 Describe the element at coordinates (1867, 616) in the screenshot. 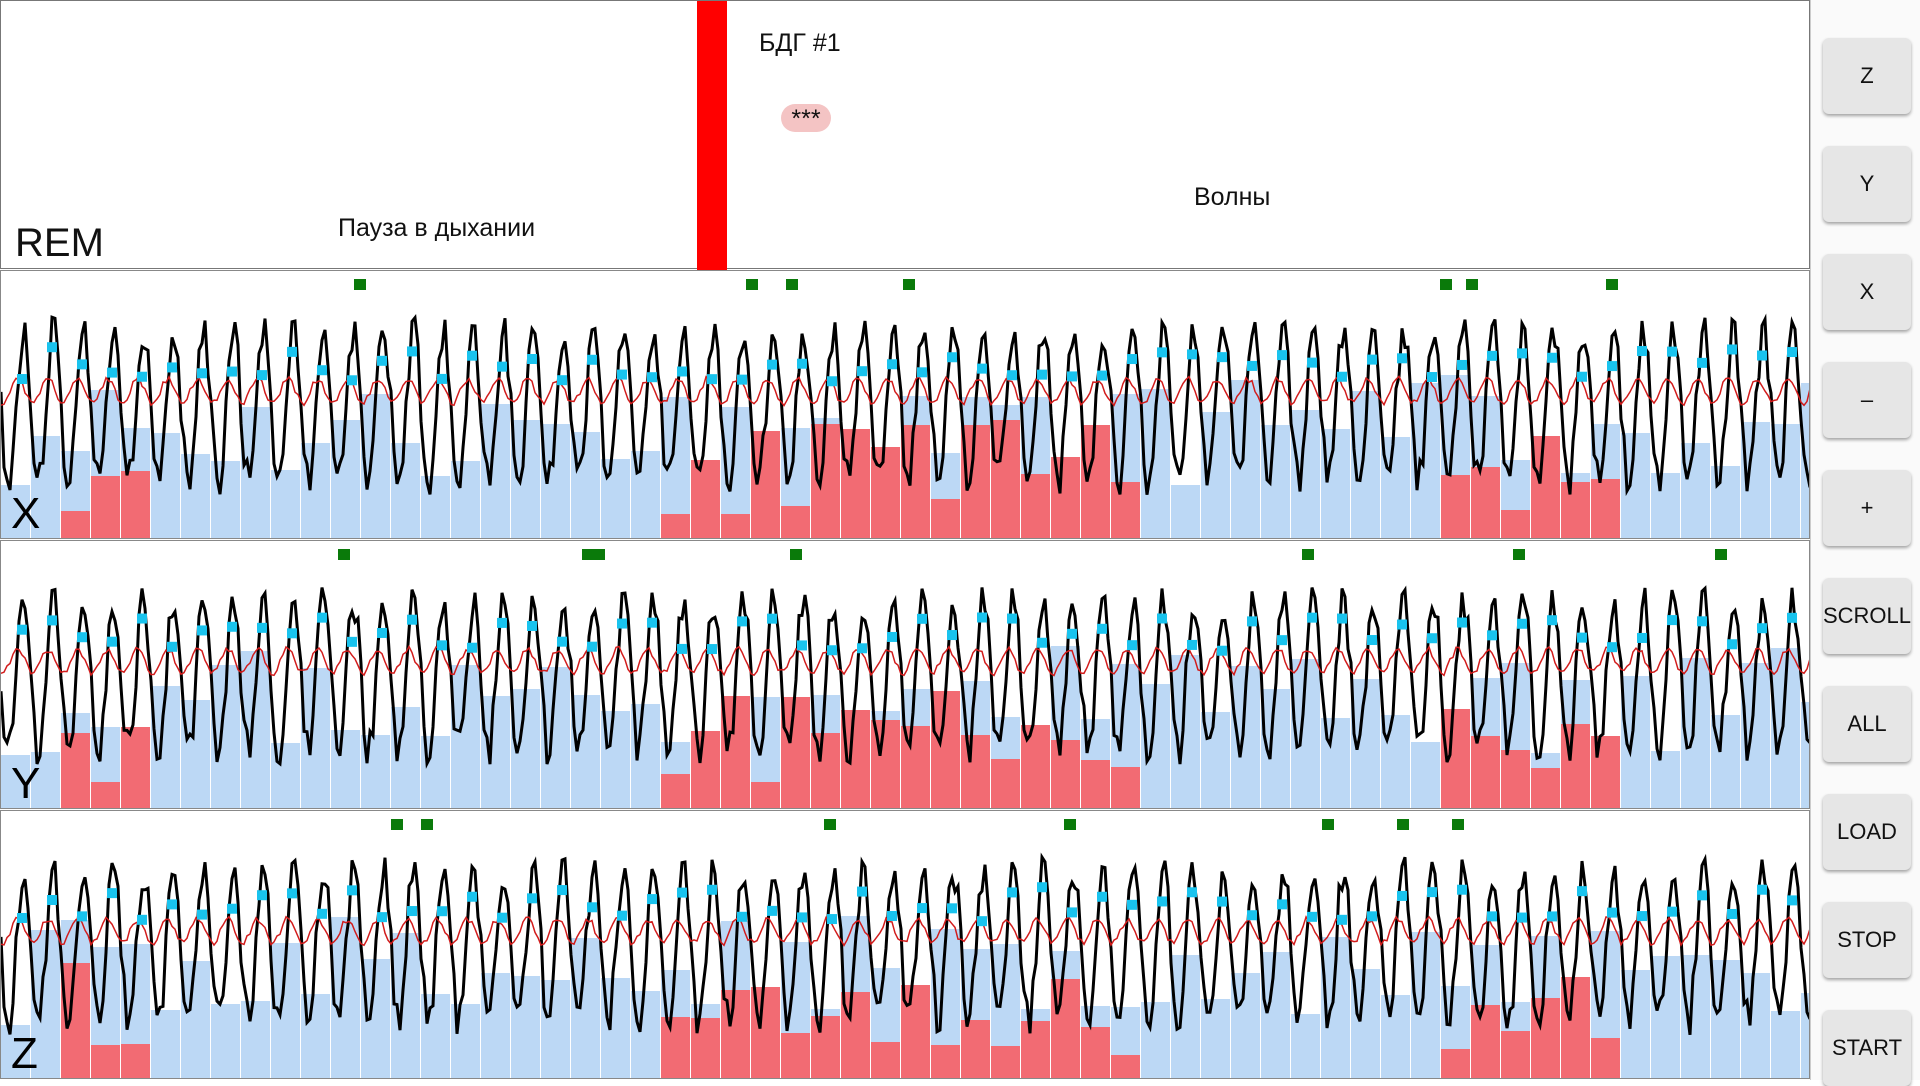

I see `scroll-button: SCROLL` at that location.